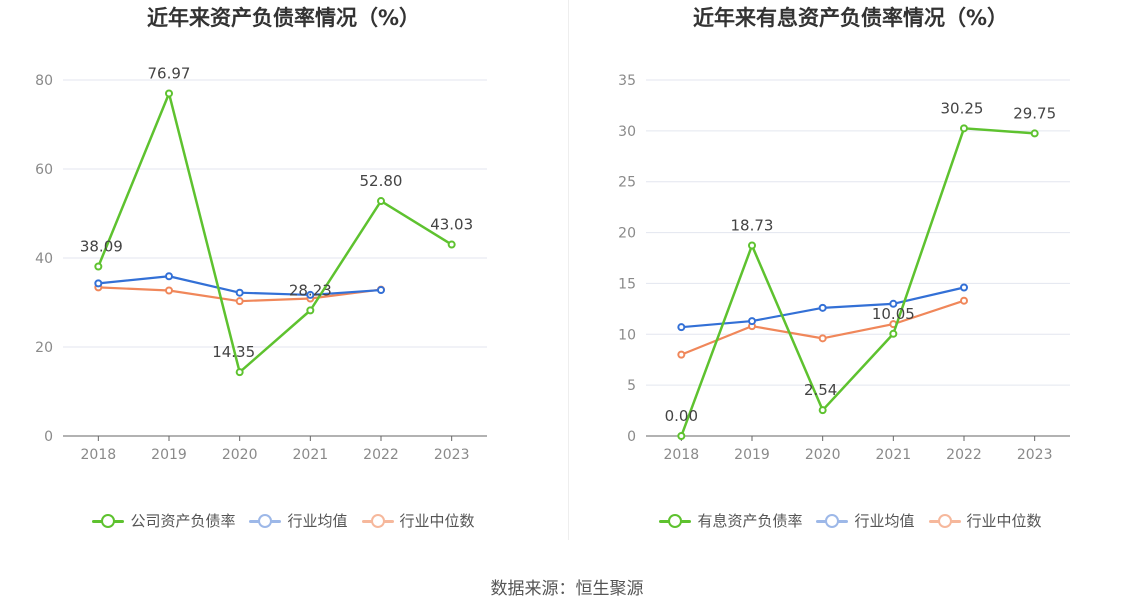  What do you see at coordinates (627, 183) in the screenshot?
I see `y-tick-label: 25` at bounding box center [627, 183].